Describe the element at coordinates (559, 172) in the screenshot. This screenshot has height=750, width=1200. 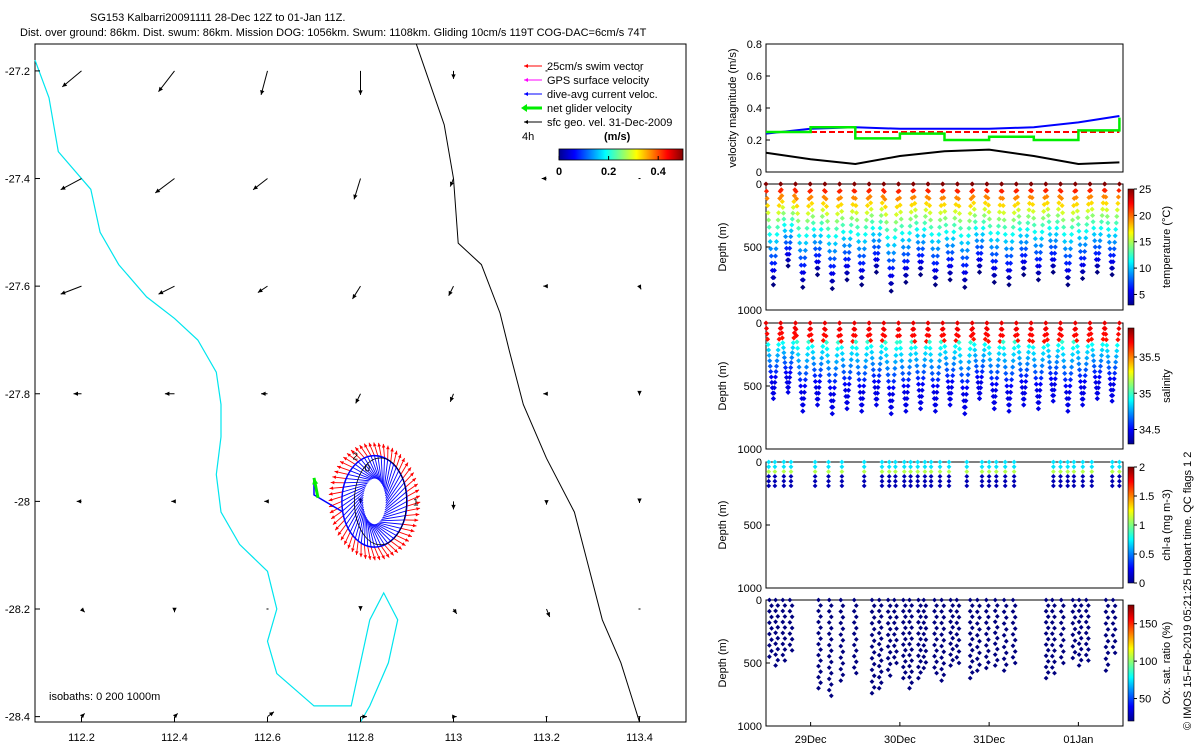
I see `colorbar-tick-label: 0` at that location.